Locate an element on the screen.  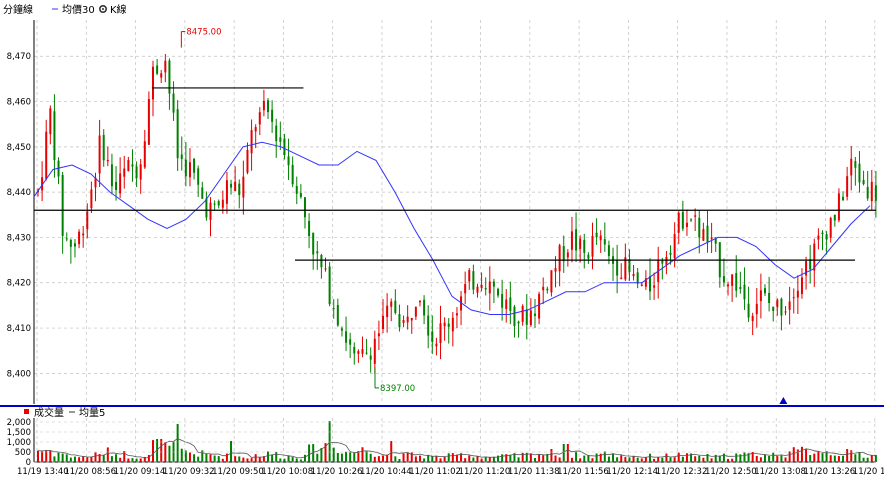
x-tick-label: 11/20 12:32 is located at coordinates (682, 472).